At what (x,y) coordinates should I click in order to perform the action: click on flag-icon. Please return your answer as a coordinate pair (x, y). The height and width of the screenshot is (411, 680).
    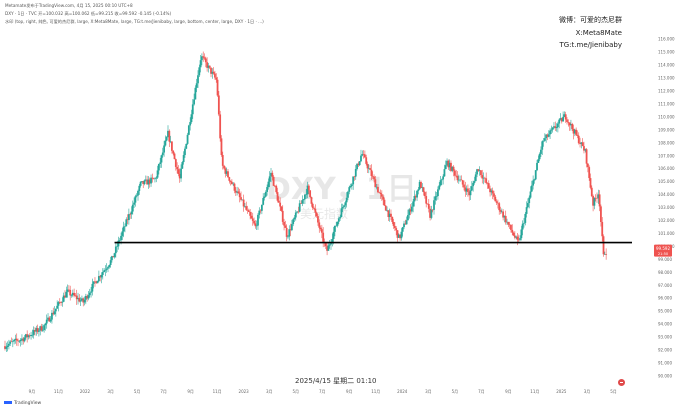
    Looking at the image, I should click on (621, 382).